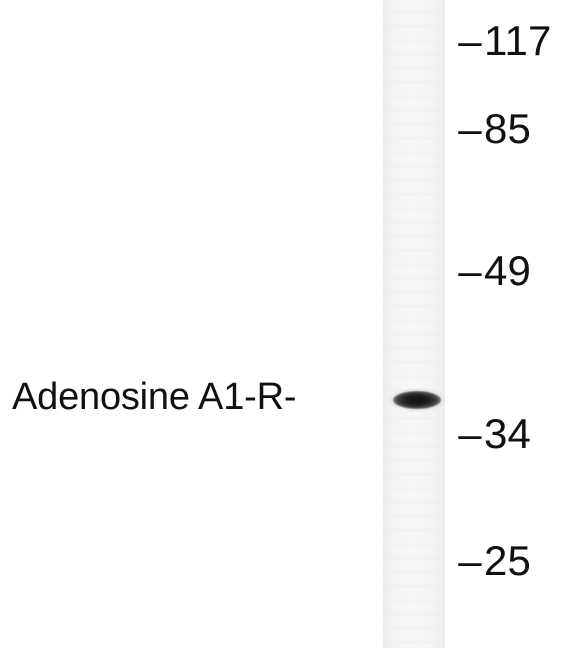 The width and height of the screenshot is (585, 648). I want to click on marker-85: –85, so click(493, 129).